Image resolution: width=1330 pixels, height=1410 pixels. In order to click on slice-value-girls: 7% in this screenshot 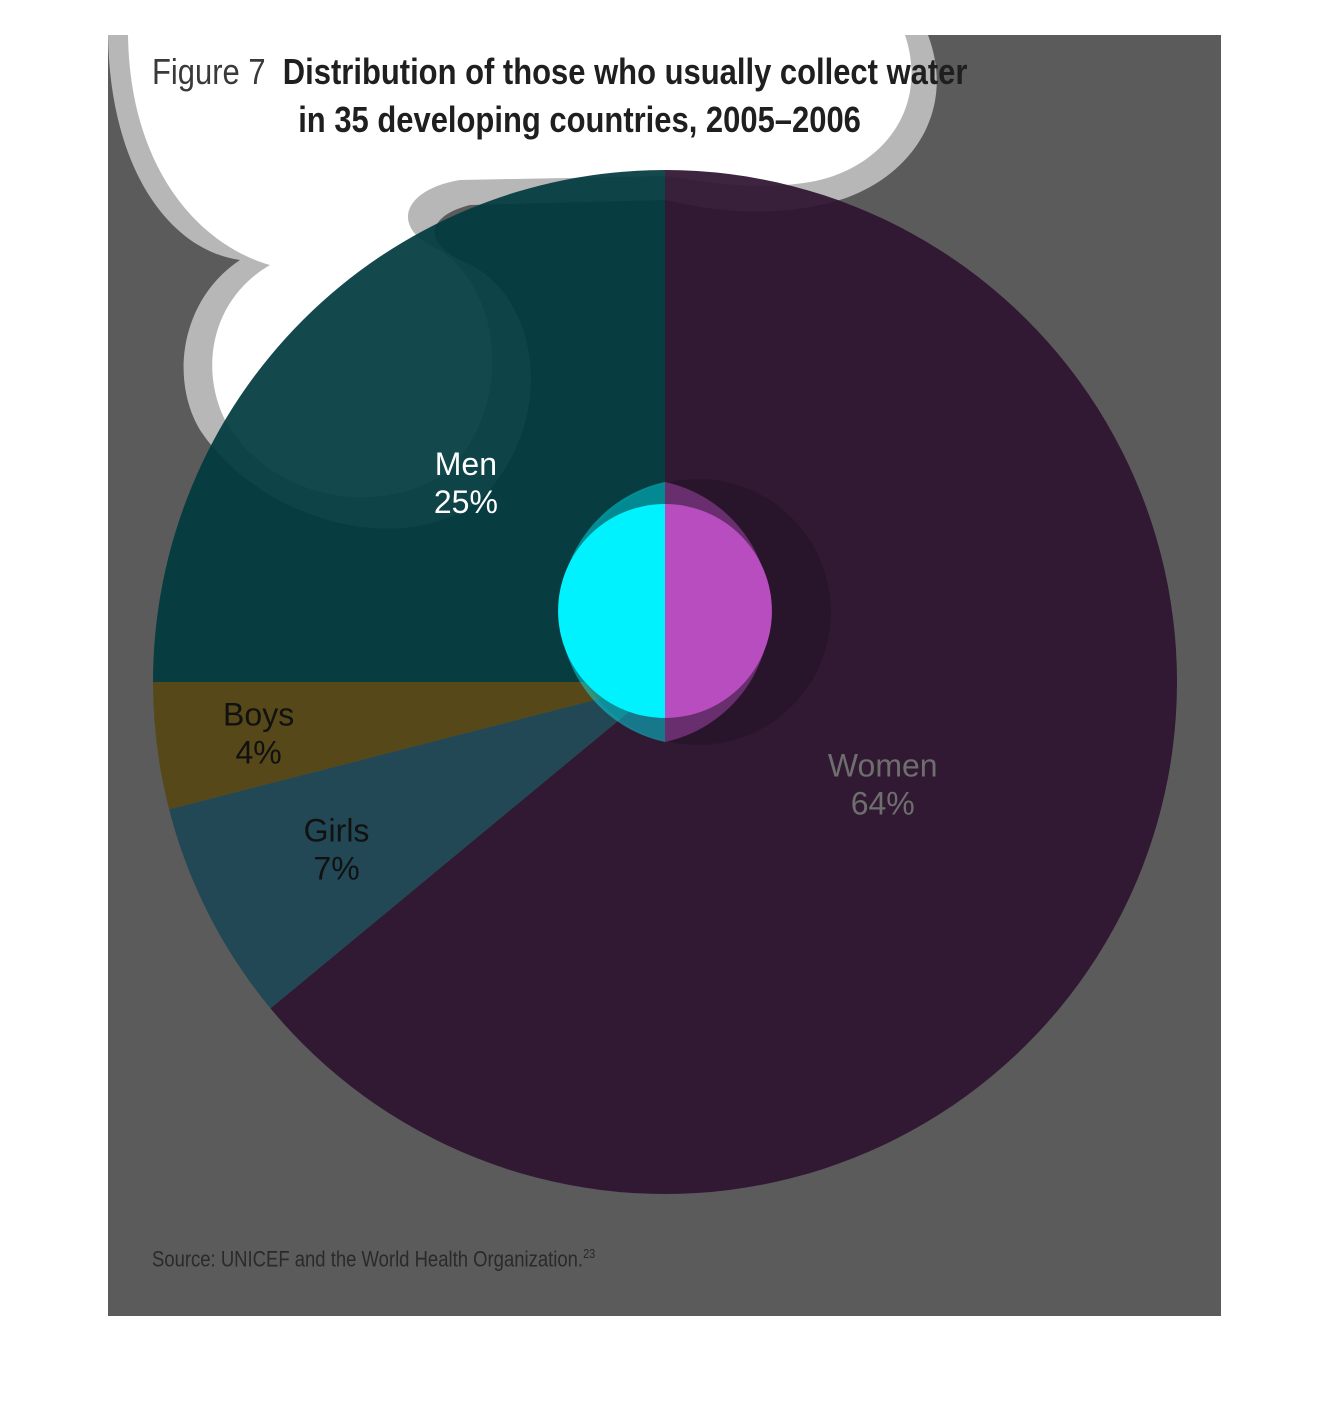, I will do `click(336, 868)`.